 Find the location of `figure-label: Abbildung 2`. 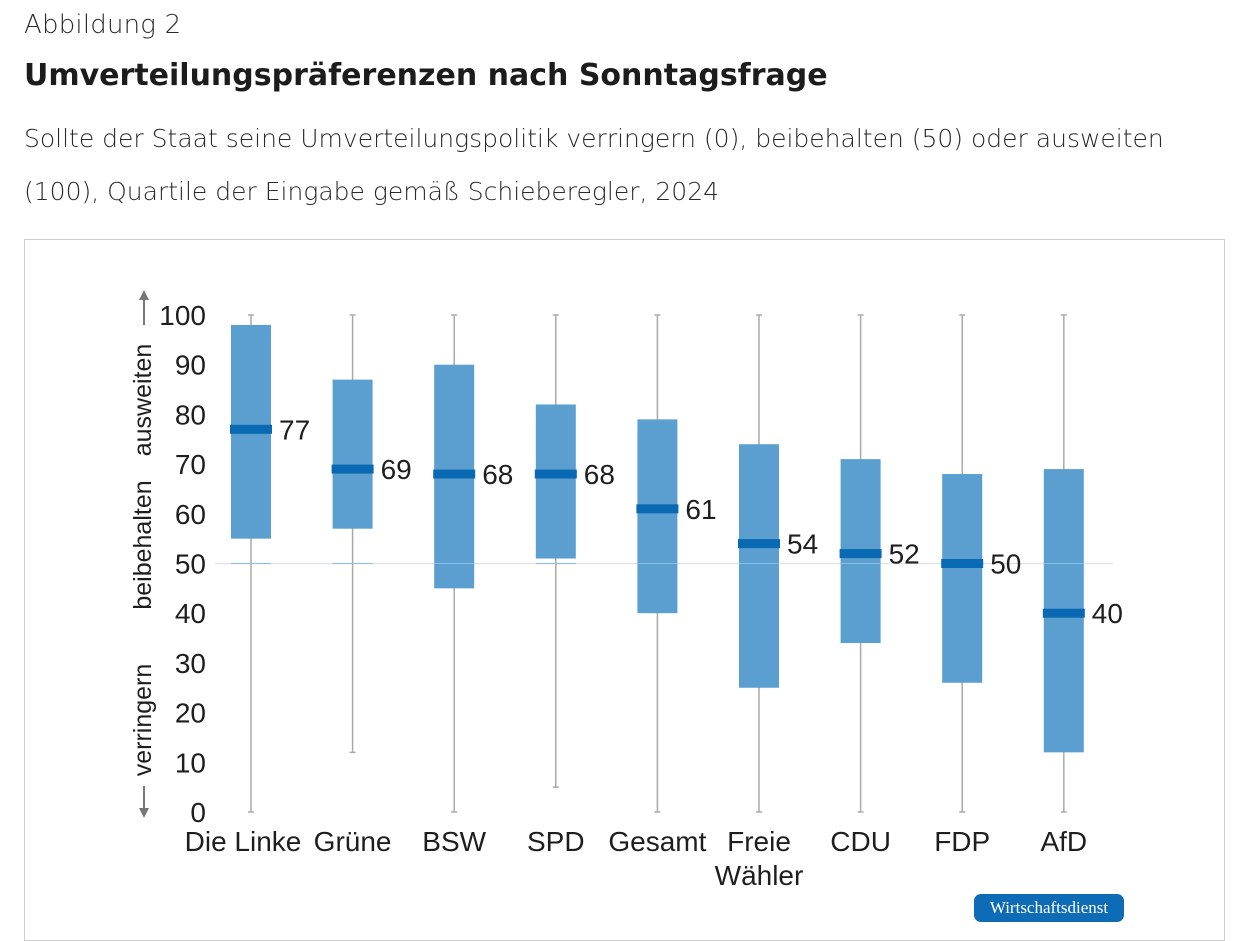

figure-label: Abbildung 2 is located at coordinates (103, 25).